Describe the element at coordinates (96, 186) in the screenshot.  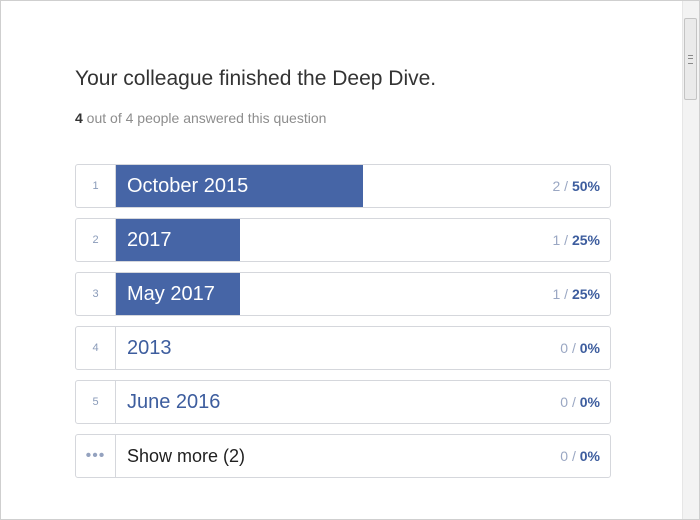
I see `answer-rank: 1` at that location.